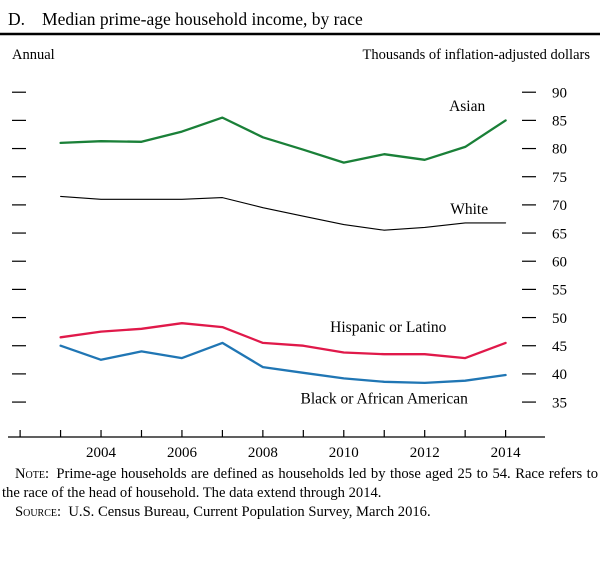 Image resolution: width=600 pixels, height=570 pixels. What do you see at coordinates (559, 403) in the screenshot?
I see `ytick-label: 35` at bounding box center [559, 403].